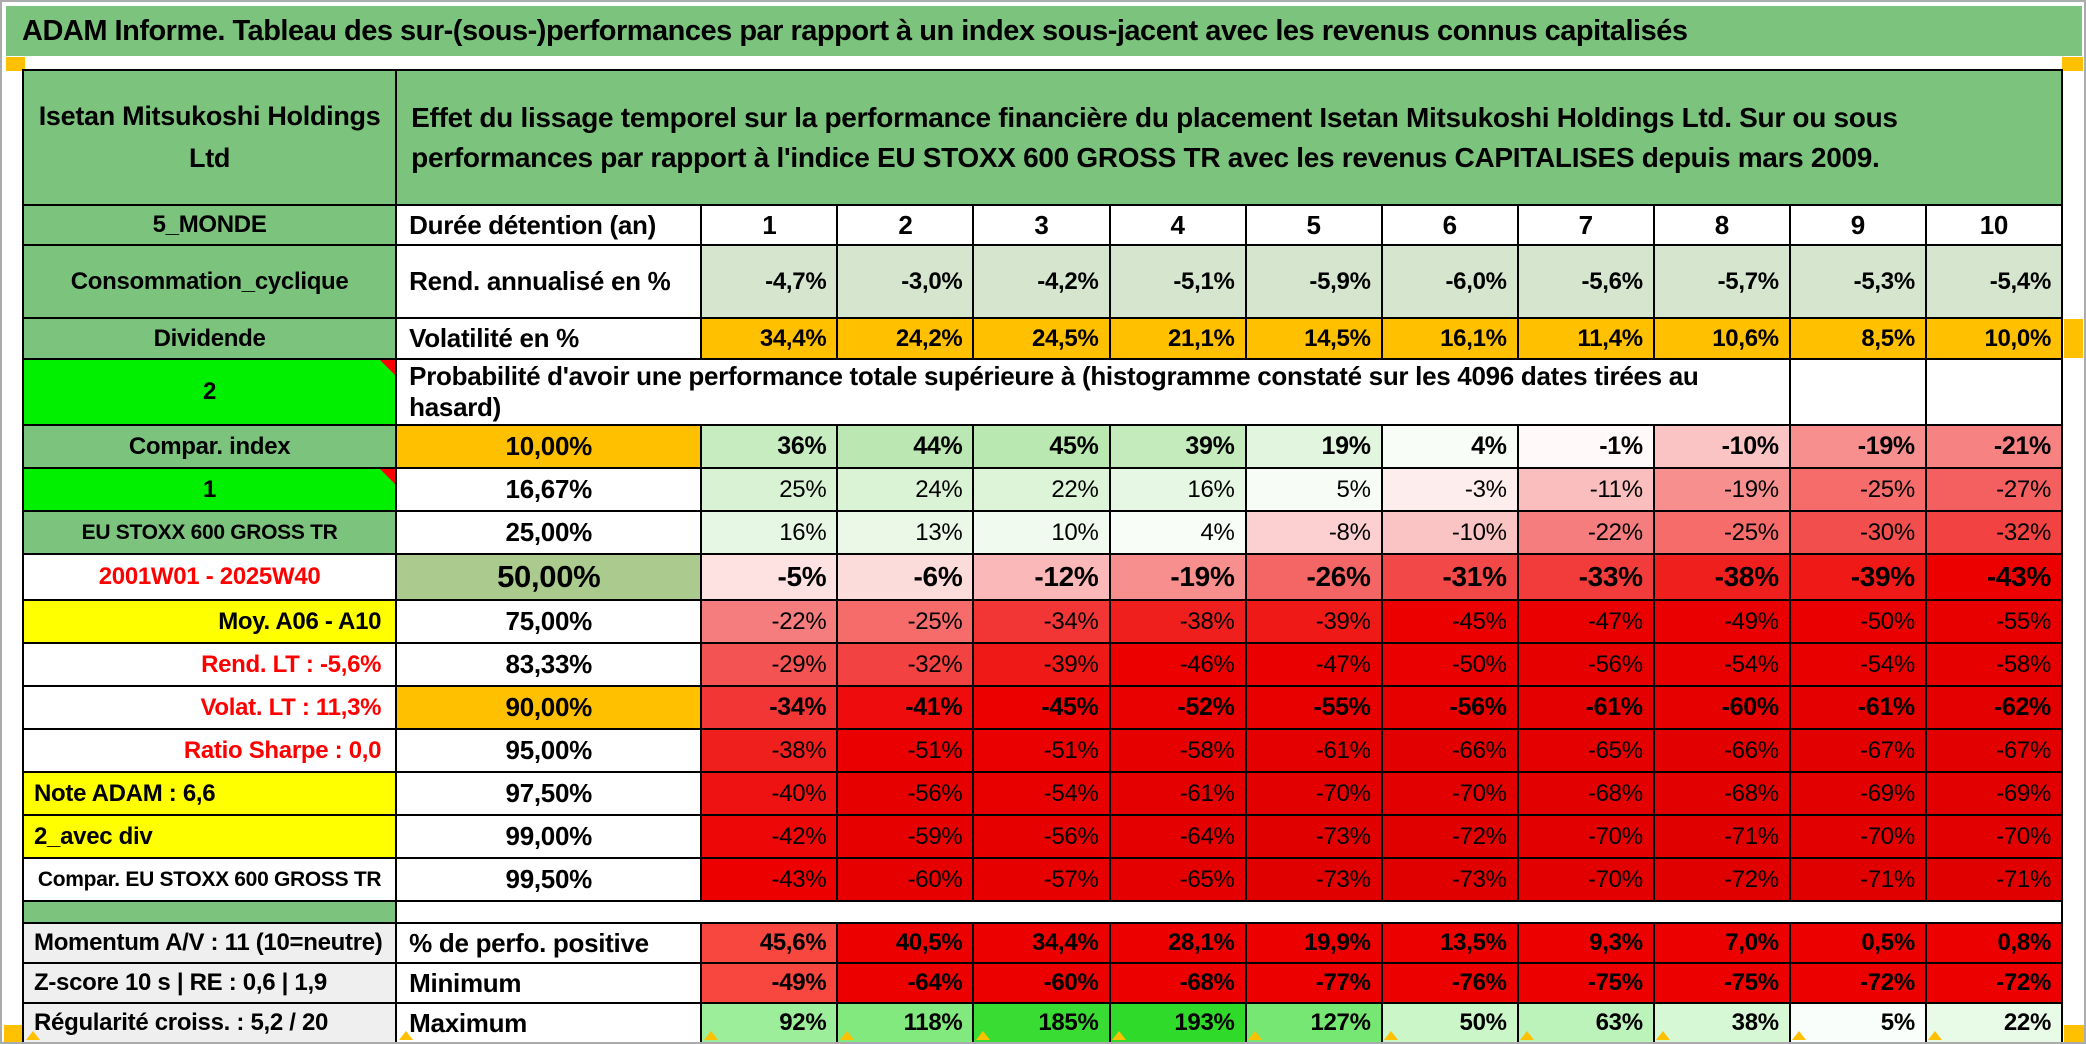  What do you see at coordinates (1994, 338) in the screenshot?
I see `value-cell: 10,0%` at bounding box center [1994, 338].